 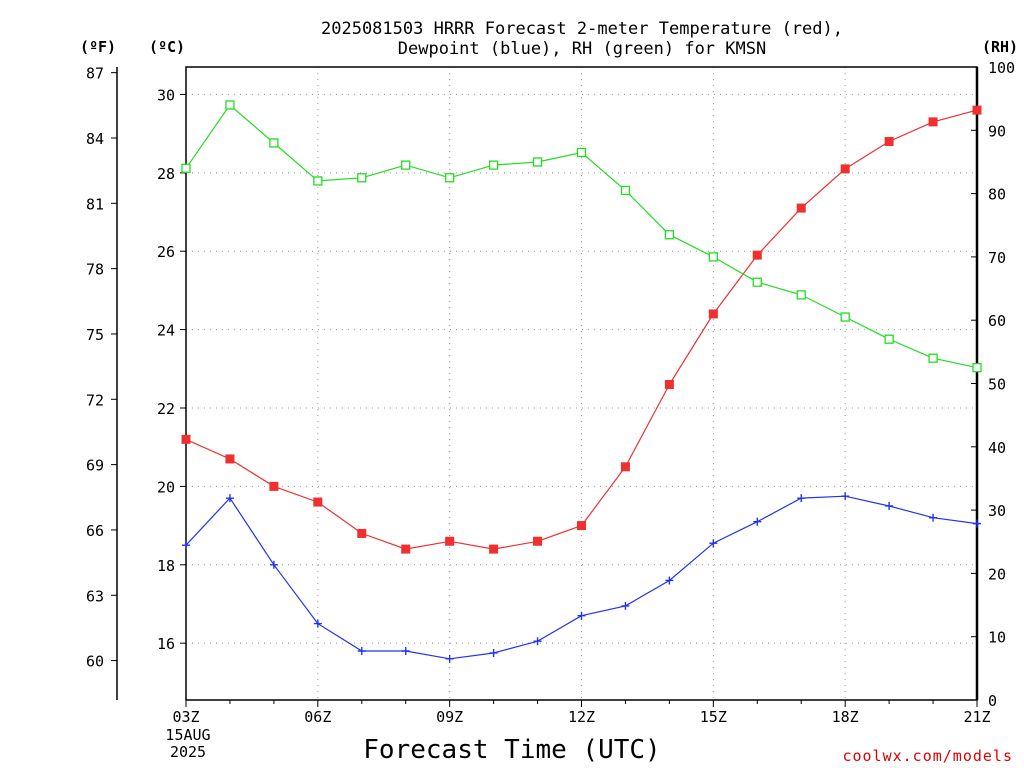 What do you see at coordinates (997, 131) in the screenshot?
I see `rh-tick-label: 90` at bounding box center [997, 131].